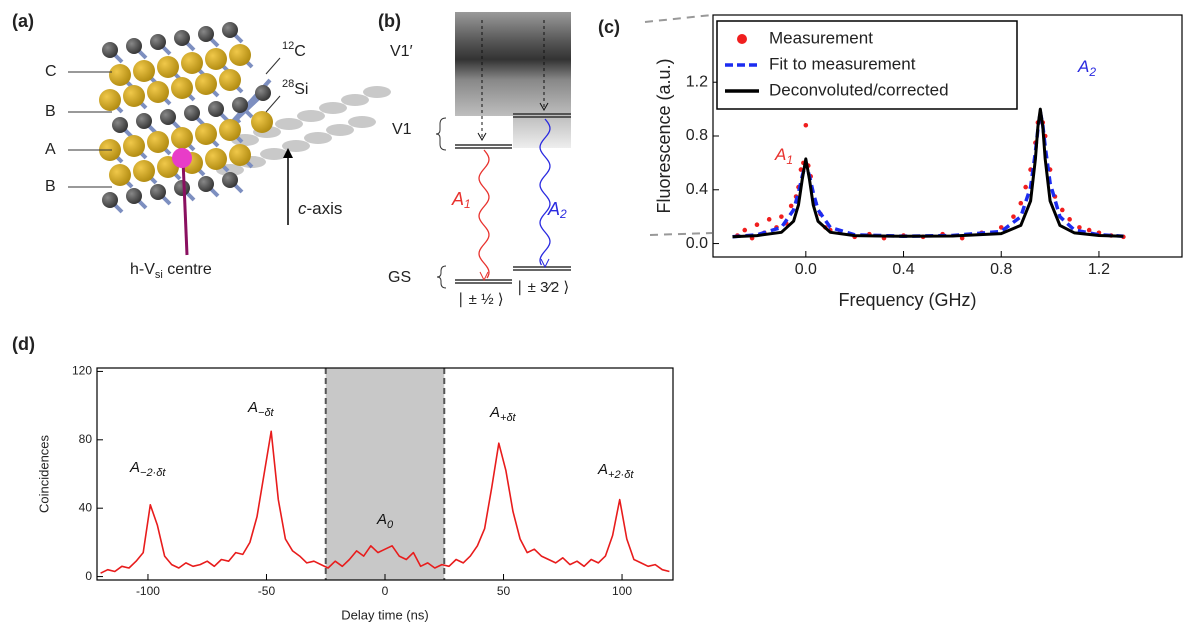 This screenshot has width=1192, height=627. I want to click on connector, so click(681, 234).